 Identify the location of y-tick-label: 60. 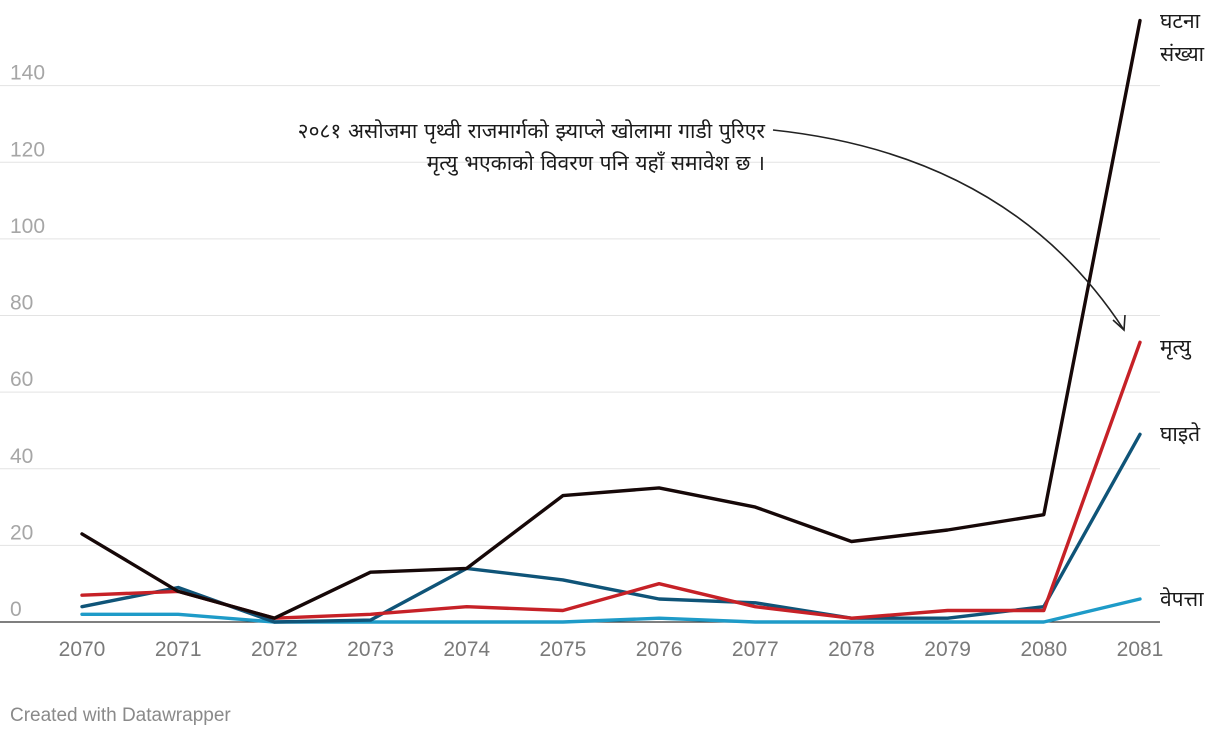
(21, 379).